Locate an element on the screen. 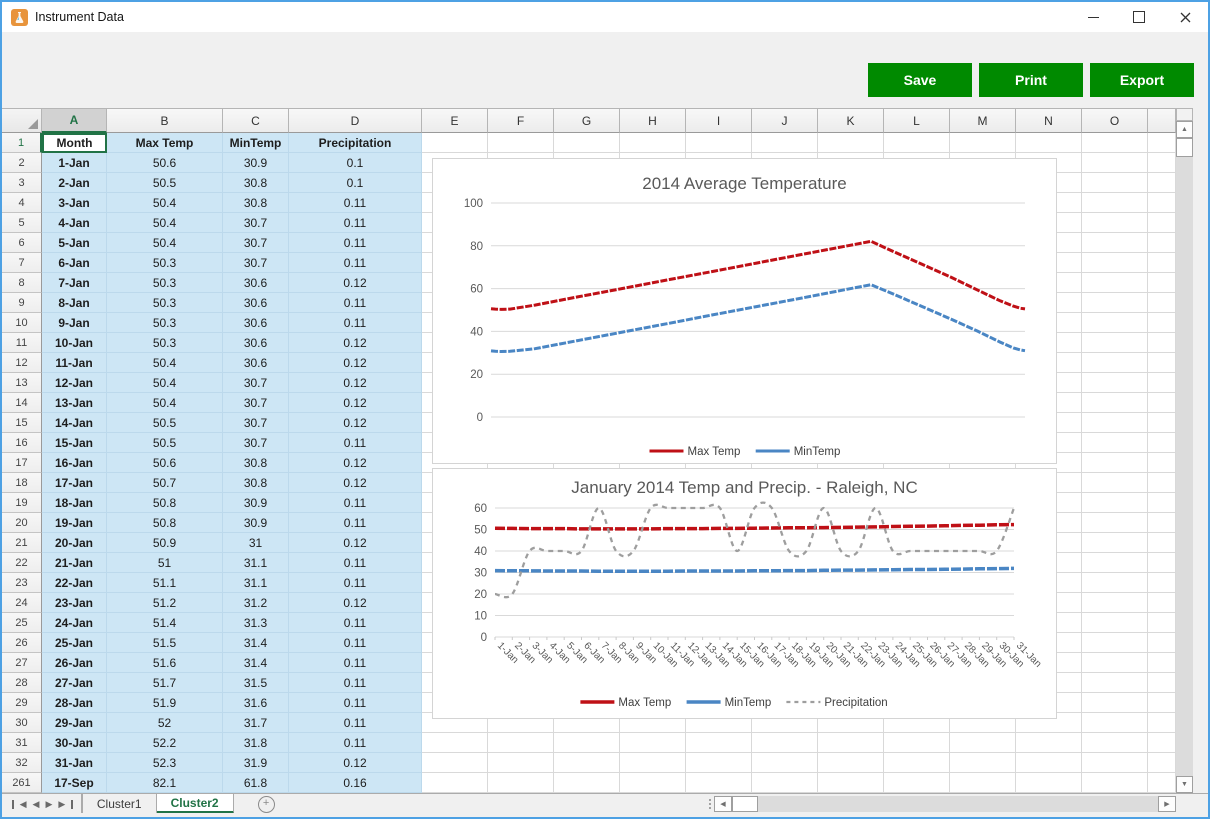  grid-cell: 26-Jan is located at coordinates (74, 663).